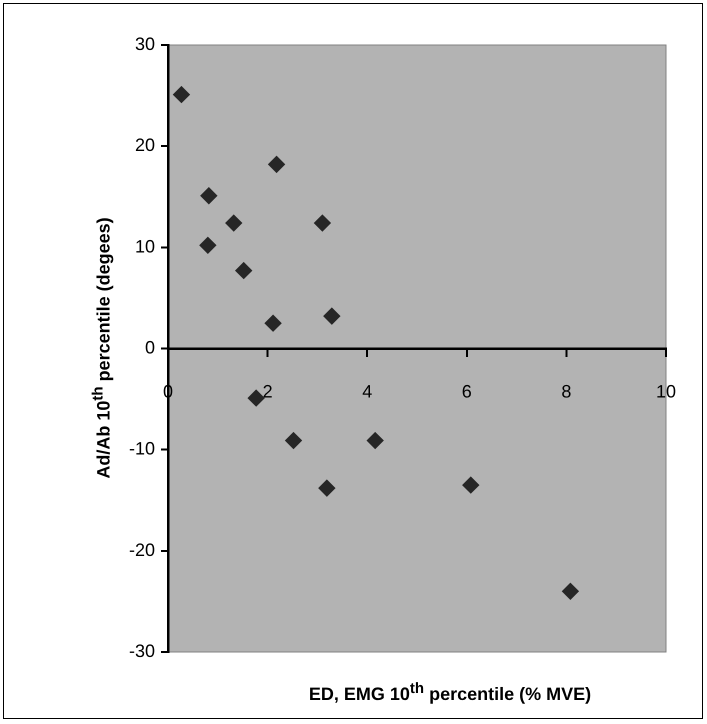 This screenshot has height=724, width=707. What do you see at coordinates (141, 650) in the screenshot?
I see `y-tick-label: -30` at bounding box center [141, 650].